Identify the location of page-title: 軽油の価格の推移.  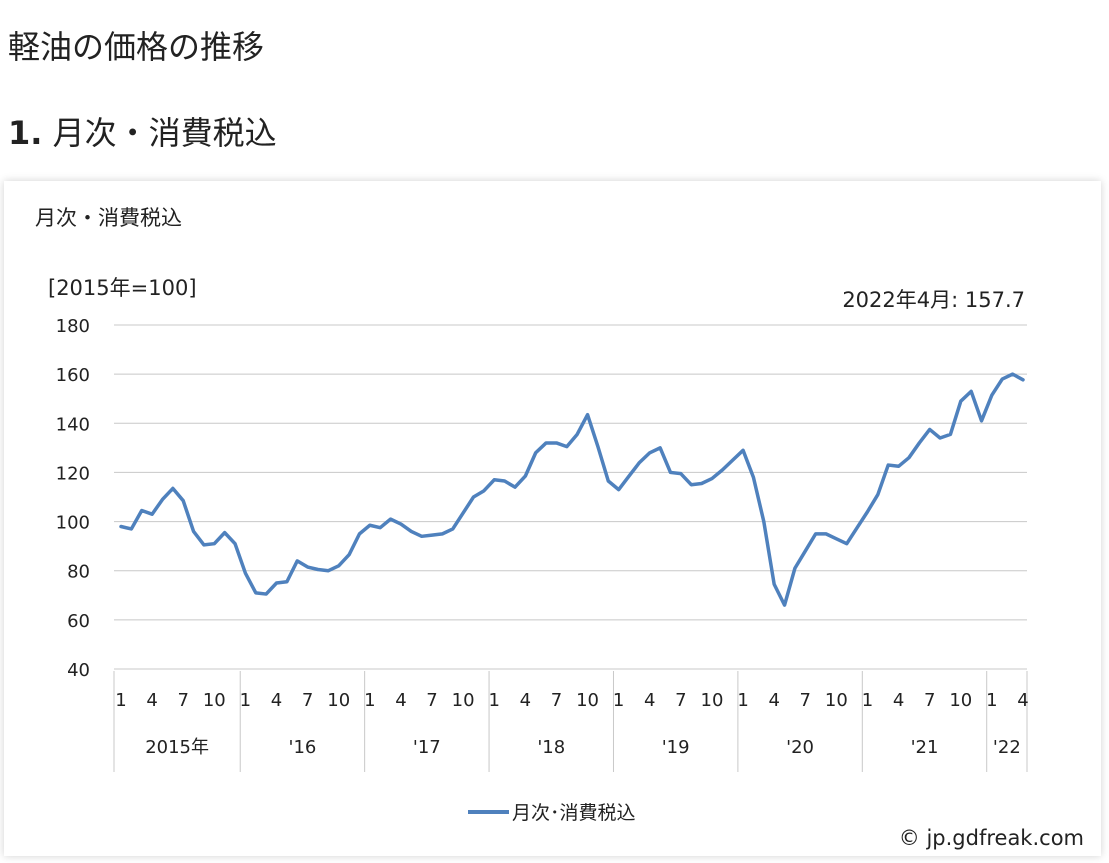
(136, 47).